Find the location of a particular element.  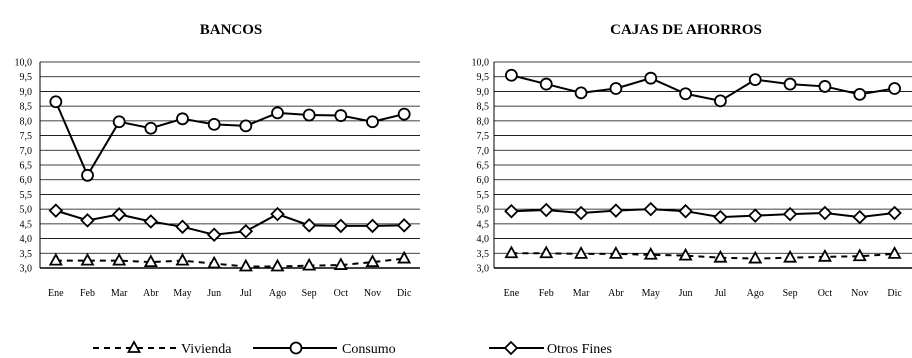

chart-title: CAJAS DE AHORROS is located at coordinates (686, 30).